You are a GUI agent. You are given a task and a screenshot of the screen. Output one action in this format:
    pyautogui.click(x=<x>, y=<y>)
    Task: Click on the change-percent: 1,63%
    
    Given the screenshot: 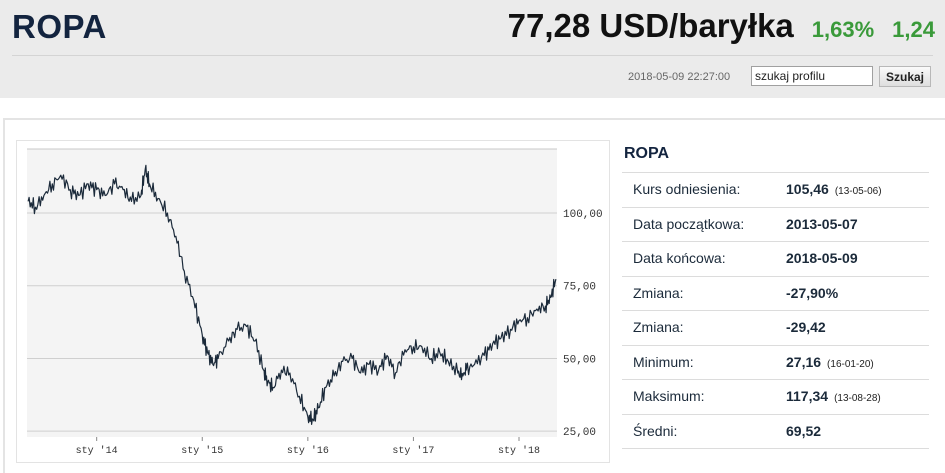 What is the action you would take?
    pyautogui.click(x=843, y=29)
    